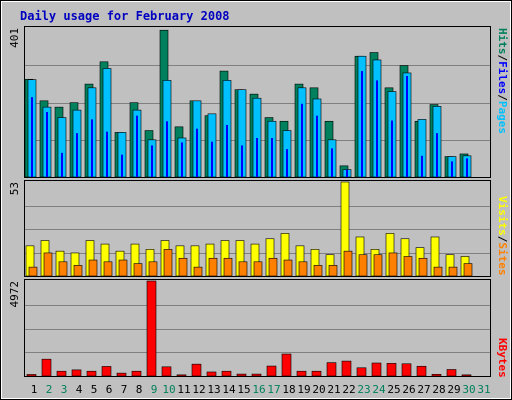 The width and height of the screenshot is (512, 400). I want to click on chart-title: Daily usage for February 2008, so click(125, 16).